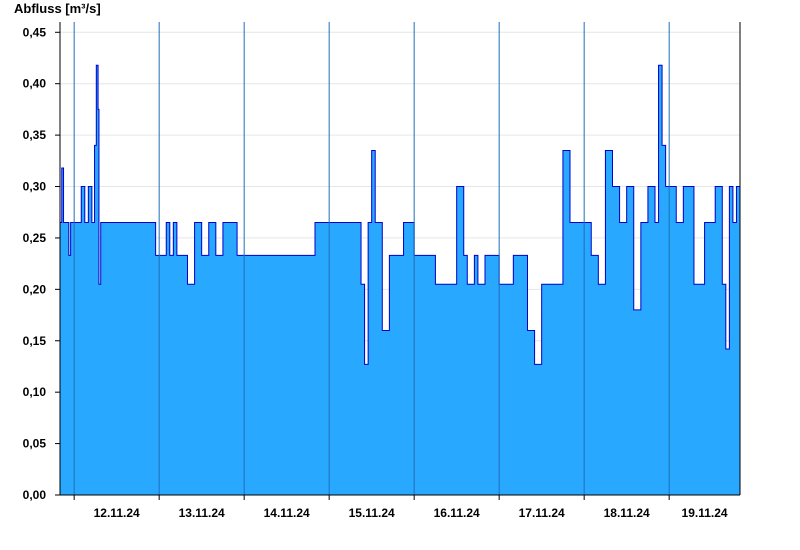 The image size is (800, 550). Describe the element at coordinates (542, 513) in the screenshot. I see `x-tick-label-5: 17.11.24` at that location.